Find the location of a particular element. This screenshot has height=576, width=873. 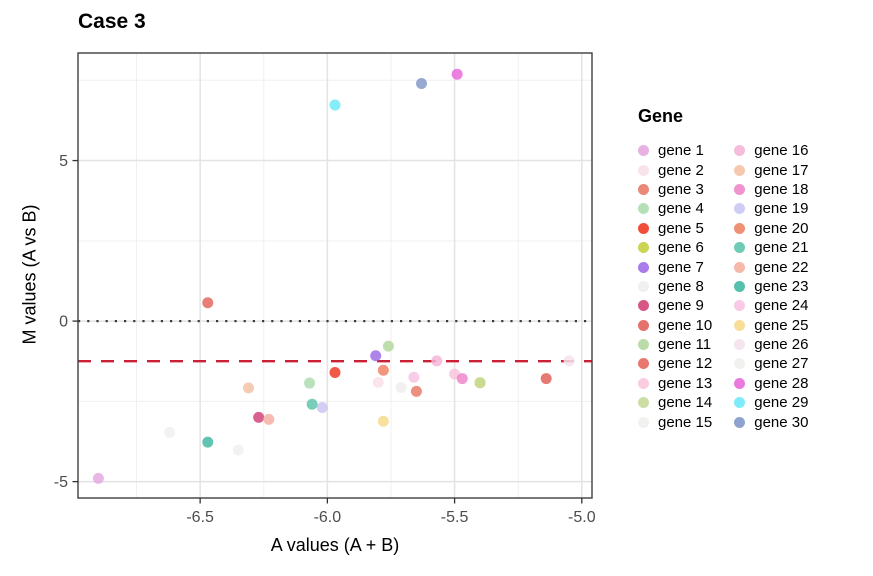

y-tick-label: -5 is located at coordinates (61, 482).